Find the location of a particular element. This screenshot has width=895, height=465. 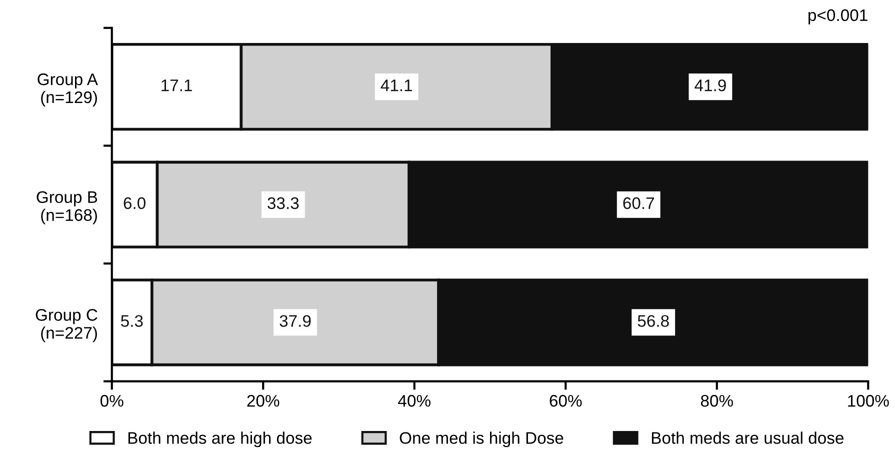

x-tick-label: 80% is located at coordinates (716, 400).